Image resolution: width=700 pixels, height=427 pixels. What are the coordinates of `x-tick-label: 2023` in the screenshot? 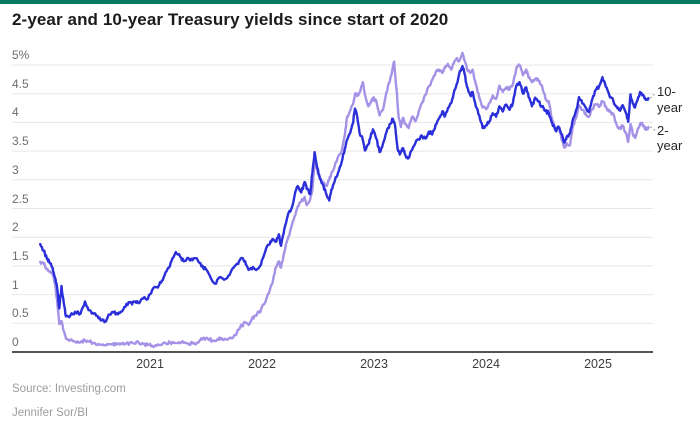 It's located at (374, 364).